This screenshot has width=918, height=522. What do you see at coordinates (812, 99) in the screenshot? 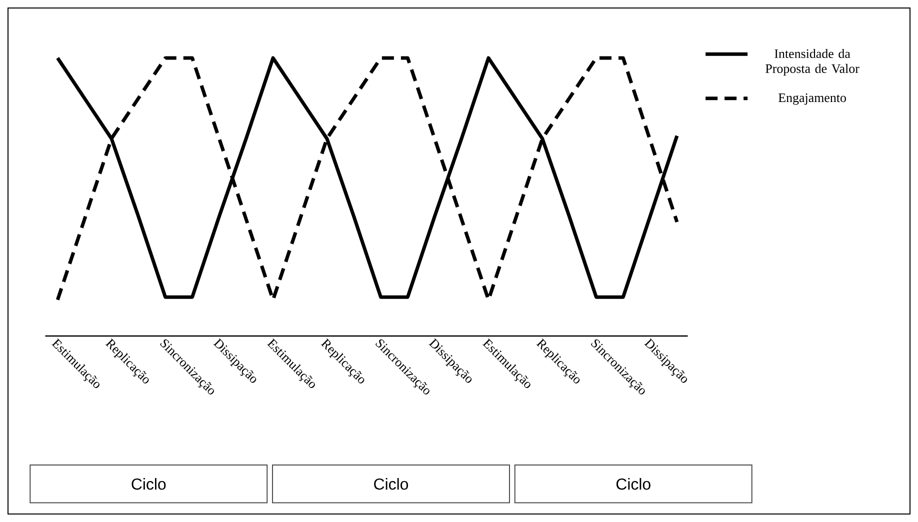
I see `legend-label: Engajamento` at bounding box center [812, 99].